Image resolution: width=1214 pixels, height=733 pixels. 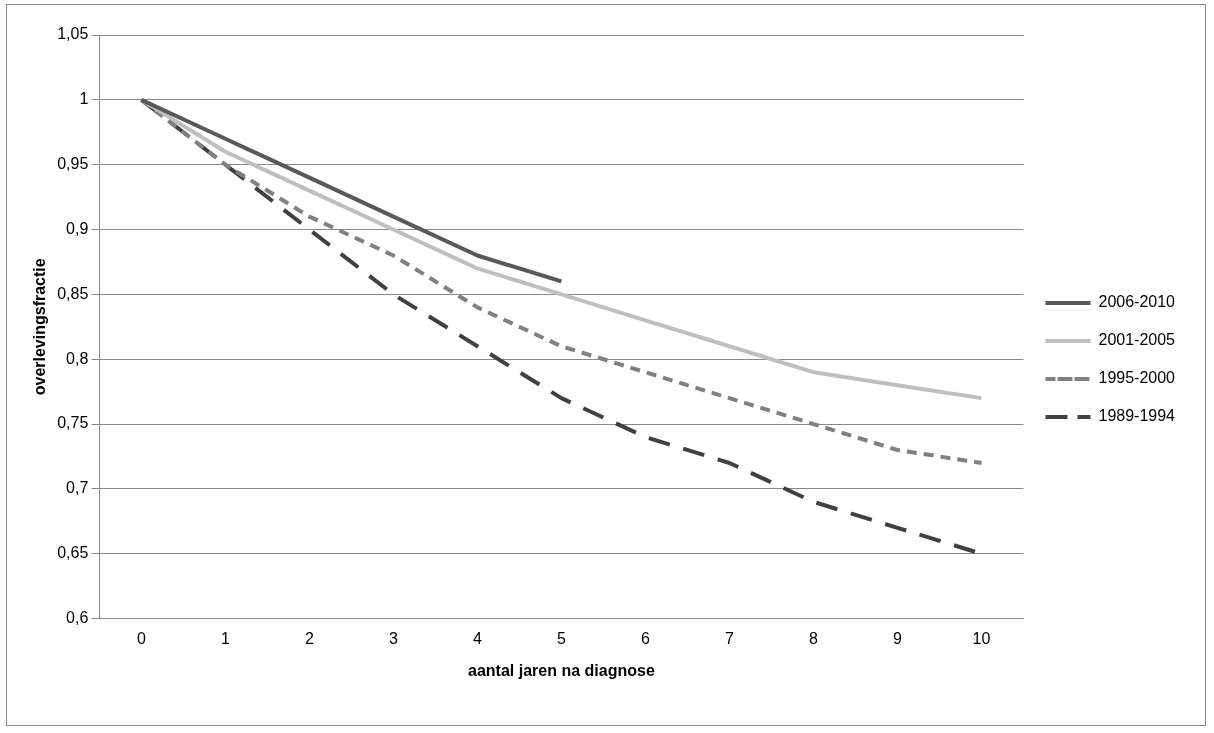 What do you see at coordinates (645, 638) in the screenshot?
I see `x-tick-label: 6` at bounding box center [645, 638].